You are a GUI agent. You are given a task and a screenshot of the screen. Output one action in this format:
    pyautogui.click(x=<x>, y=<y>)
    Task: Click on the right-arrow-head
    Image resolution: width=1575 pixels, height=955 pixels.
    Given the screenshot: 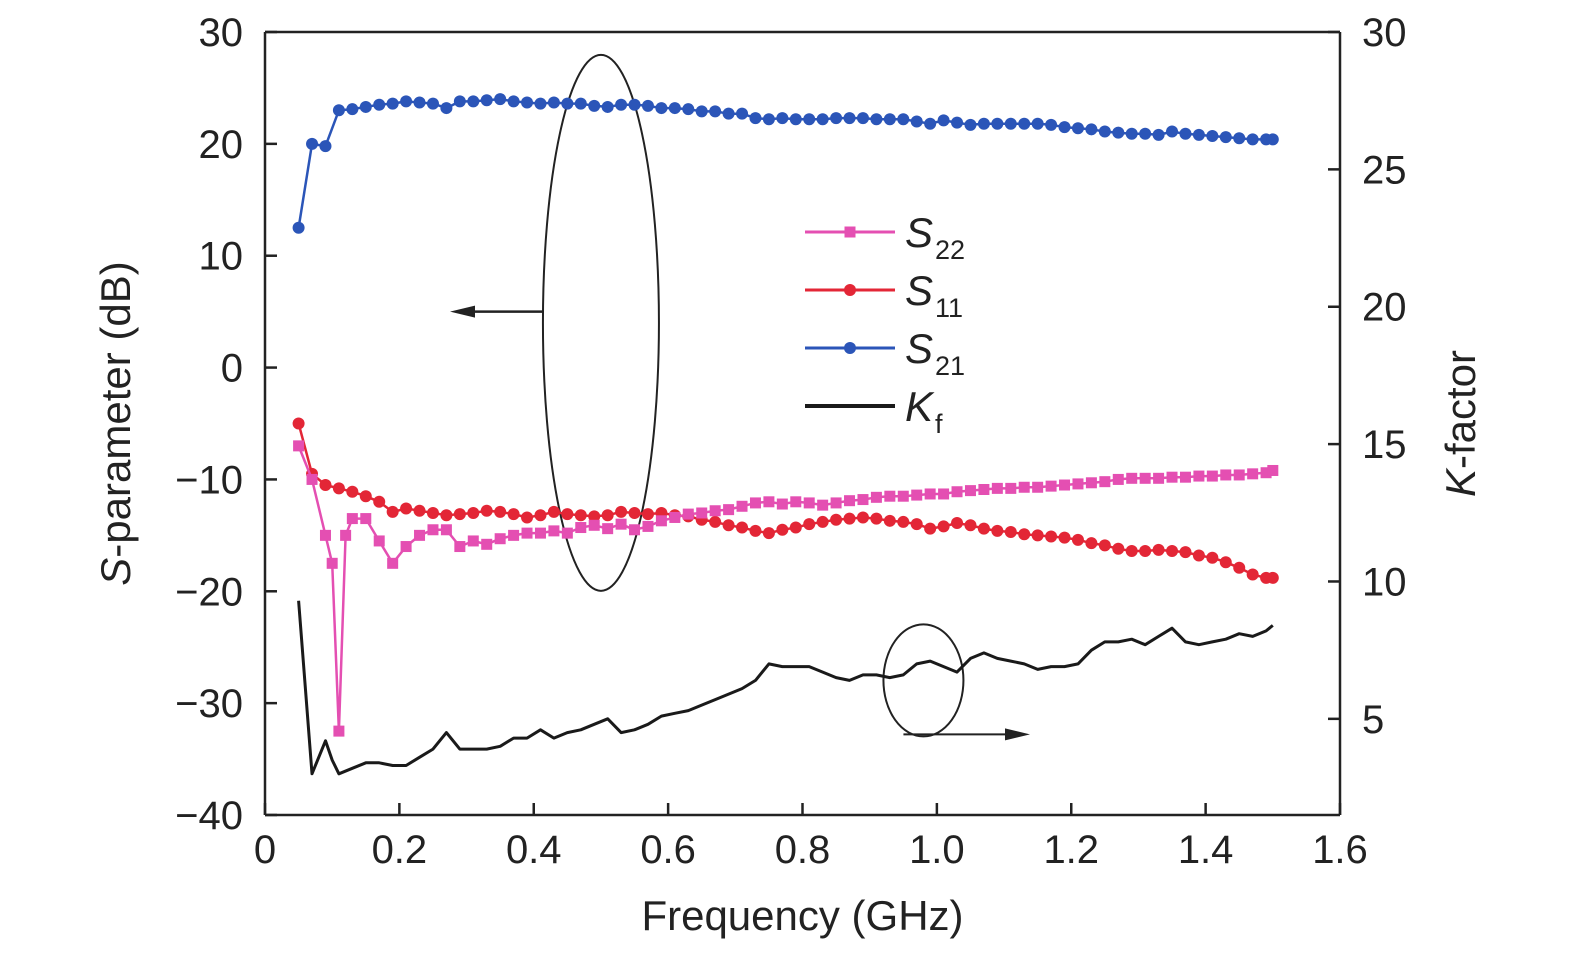 What is the action you would take?
    pyautogui.click(x=1017, y=734)
    